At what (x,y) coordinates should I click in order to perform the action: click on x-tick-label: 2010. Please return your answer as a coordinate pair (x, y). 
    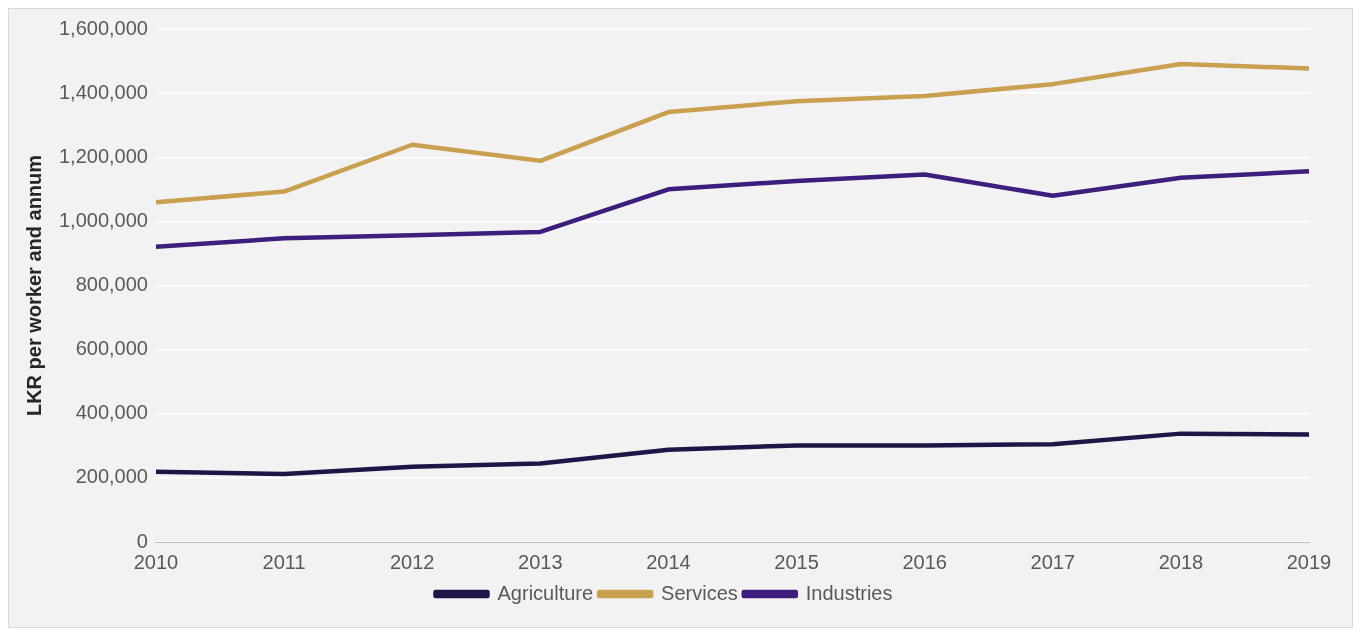
    Looking at the image, I should click on (156, 561).